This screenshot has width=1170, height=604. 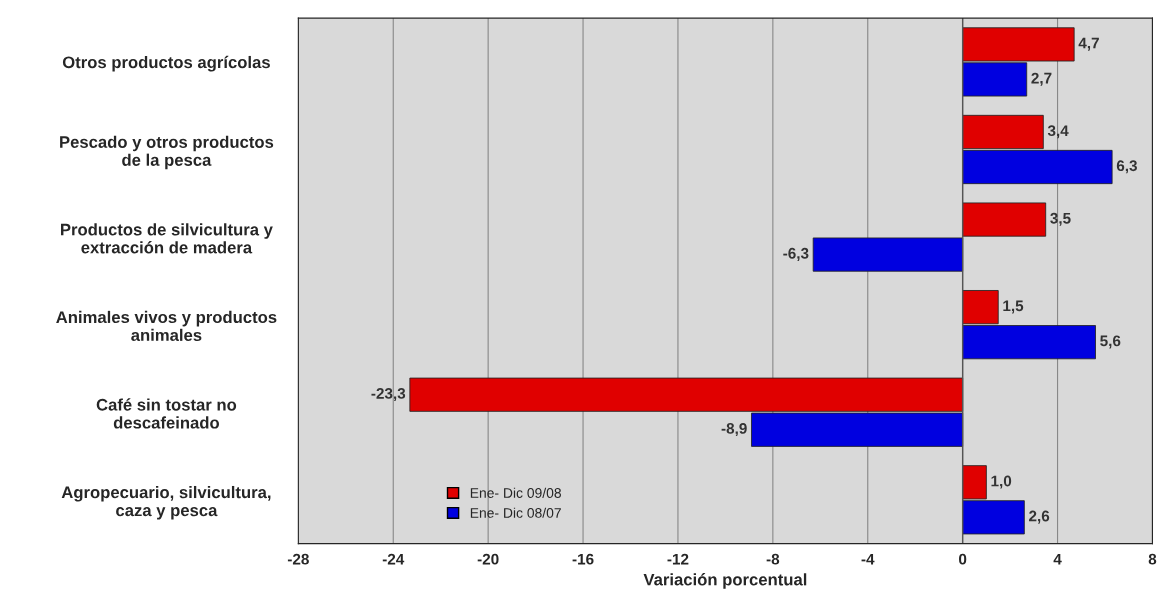 I want to click on data-label: 1,5, so click(x=1013, y=307).